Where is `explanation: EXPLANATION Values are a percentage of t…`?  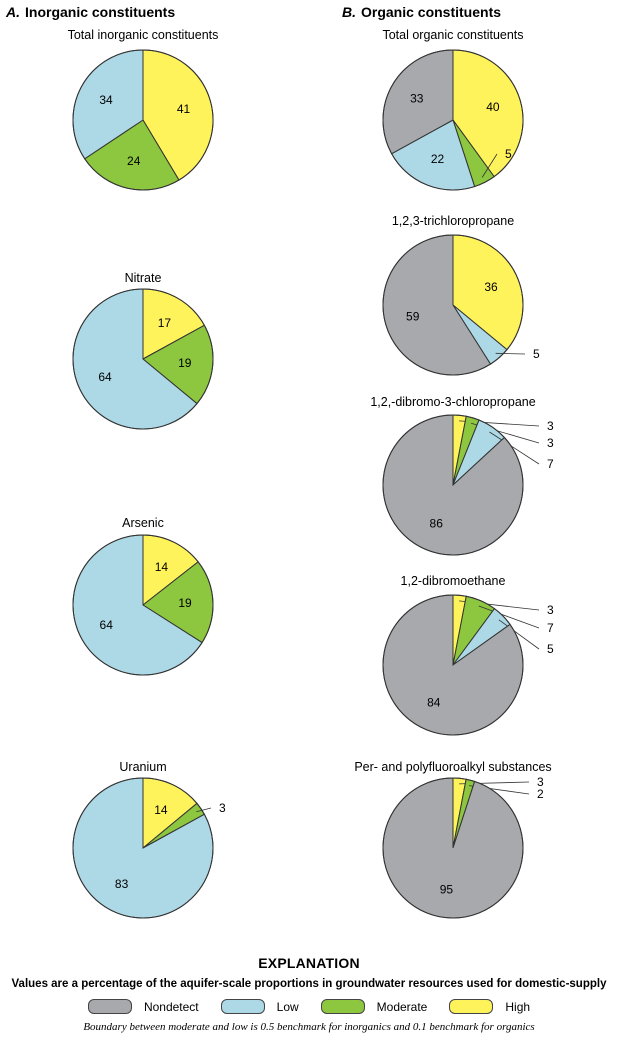 explanation: EXPLANATION Values are a percentage of t… is located at coordinates (309, 994).